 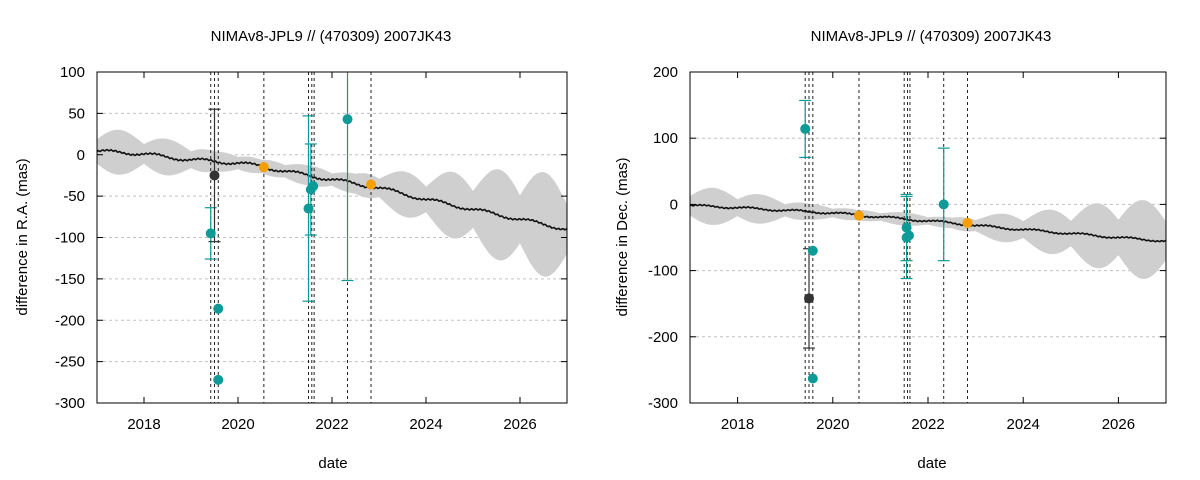 What do you see at coordinates (70, 238) in the screenshot?
I see `ra-y-tick-label: -100` at bounding box center [70, 238].